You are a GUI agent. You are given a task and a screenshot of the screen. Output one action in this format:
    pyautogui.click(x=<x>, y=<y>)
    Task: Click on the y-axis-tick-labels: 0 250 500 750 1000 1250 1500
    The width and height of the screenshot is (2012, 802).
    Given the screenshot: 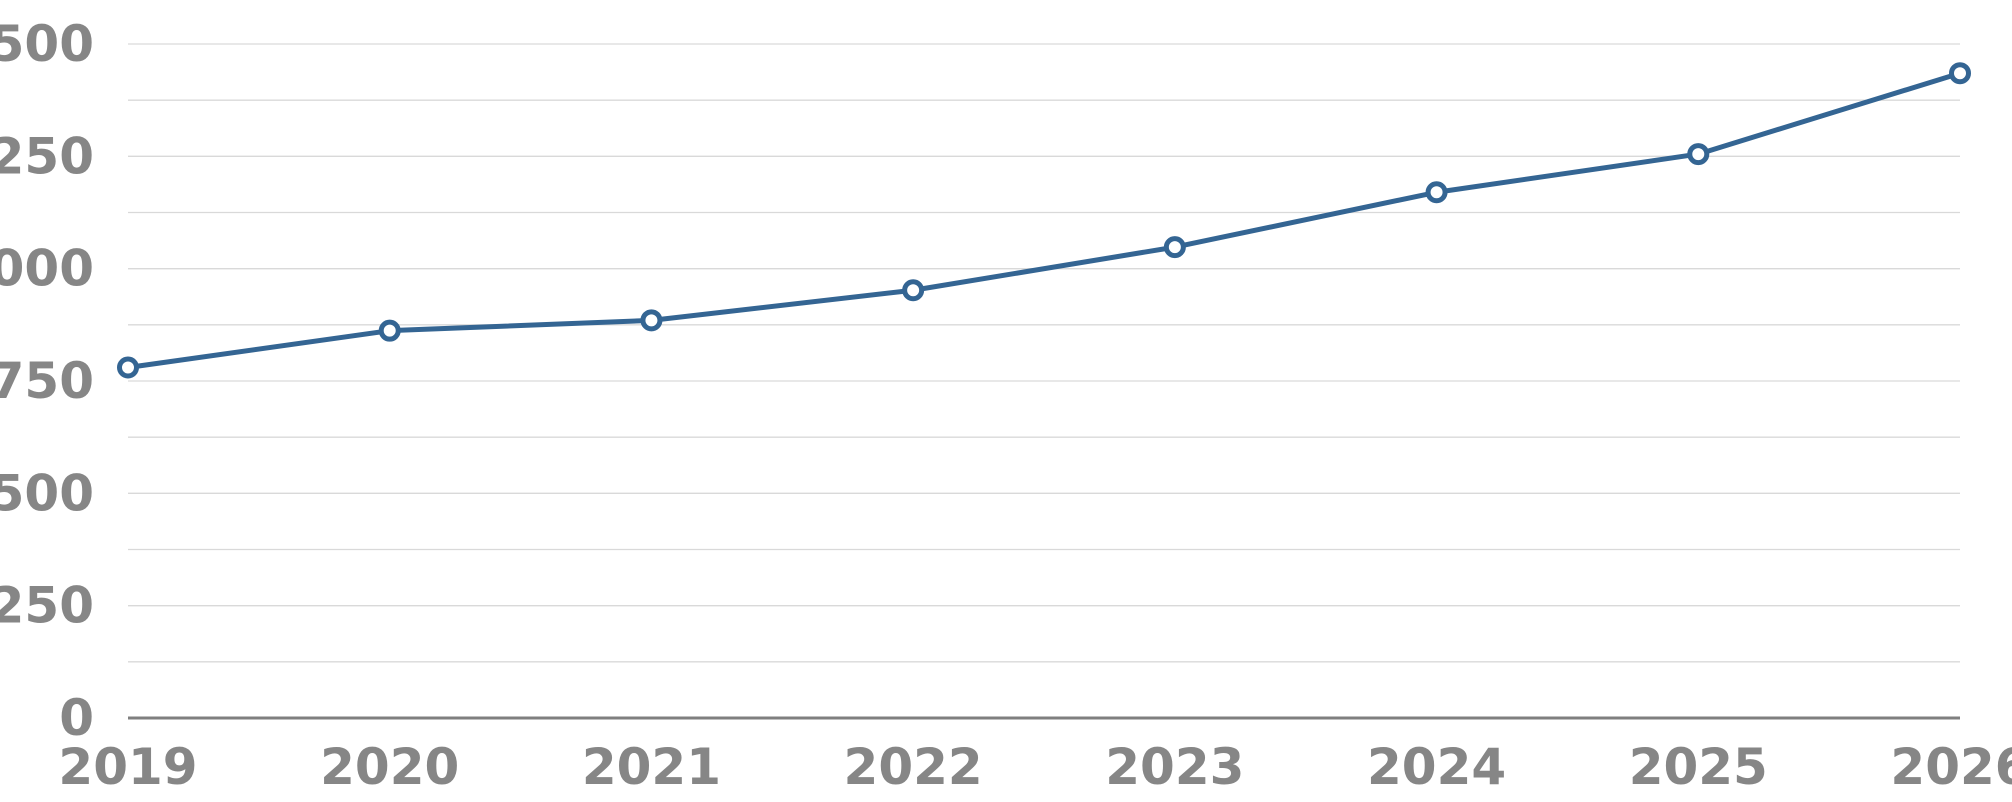 What is the action you would take?
    pyautogui.click(x=47, y=381)
    